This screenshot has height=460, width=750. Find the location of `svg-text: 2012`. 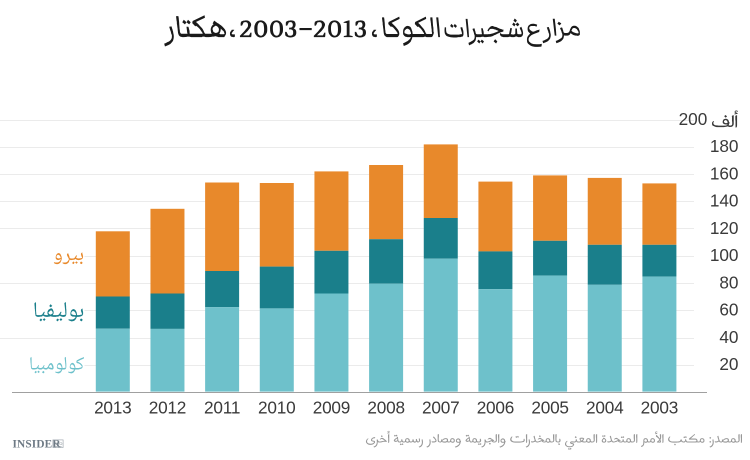

svg-text: 2012 is located at coordinates (167, 408).